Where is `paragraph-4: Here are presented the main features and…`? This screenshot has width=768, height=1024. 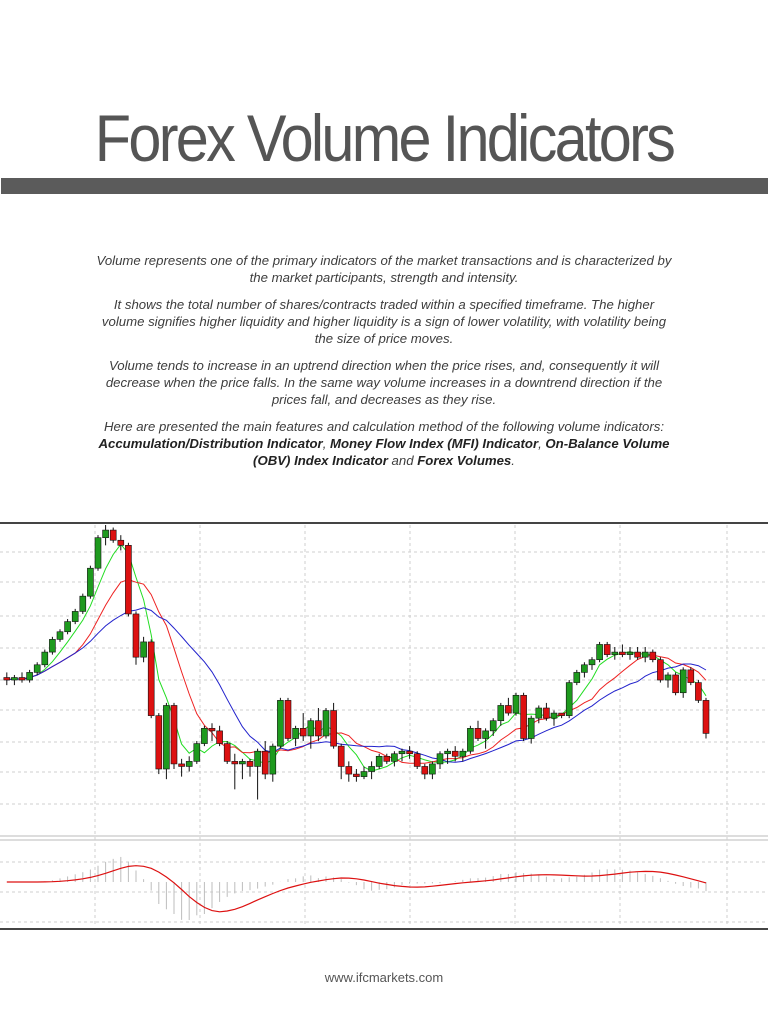 paragraph-4: Here are presented the main features and… is located at coordinates (384, 443).